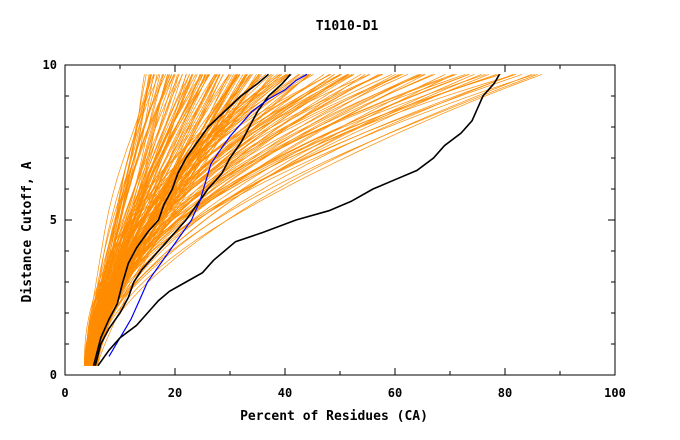 This screenshot has width=680, height=440. I want to click on x-axis-label: Percent of Residues (CA), so click(334, 416).